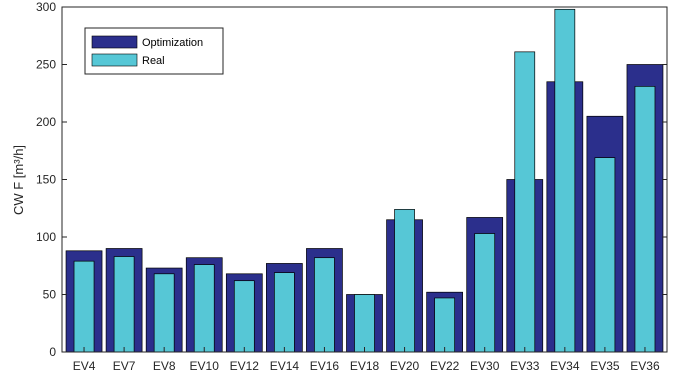  I want to click on legend-swatch-optimization, so click(114, 42).